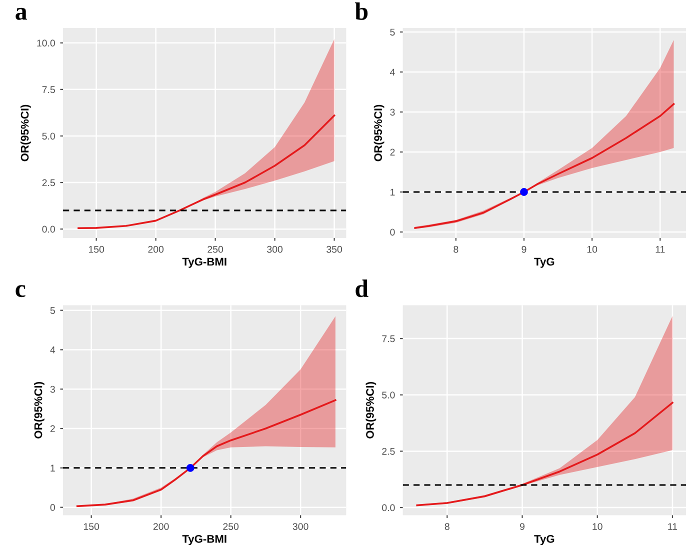 The height and width of the screenshot is (560, 700). I want to click on chart-title: c, so click(21, 291).